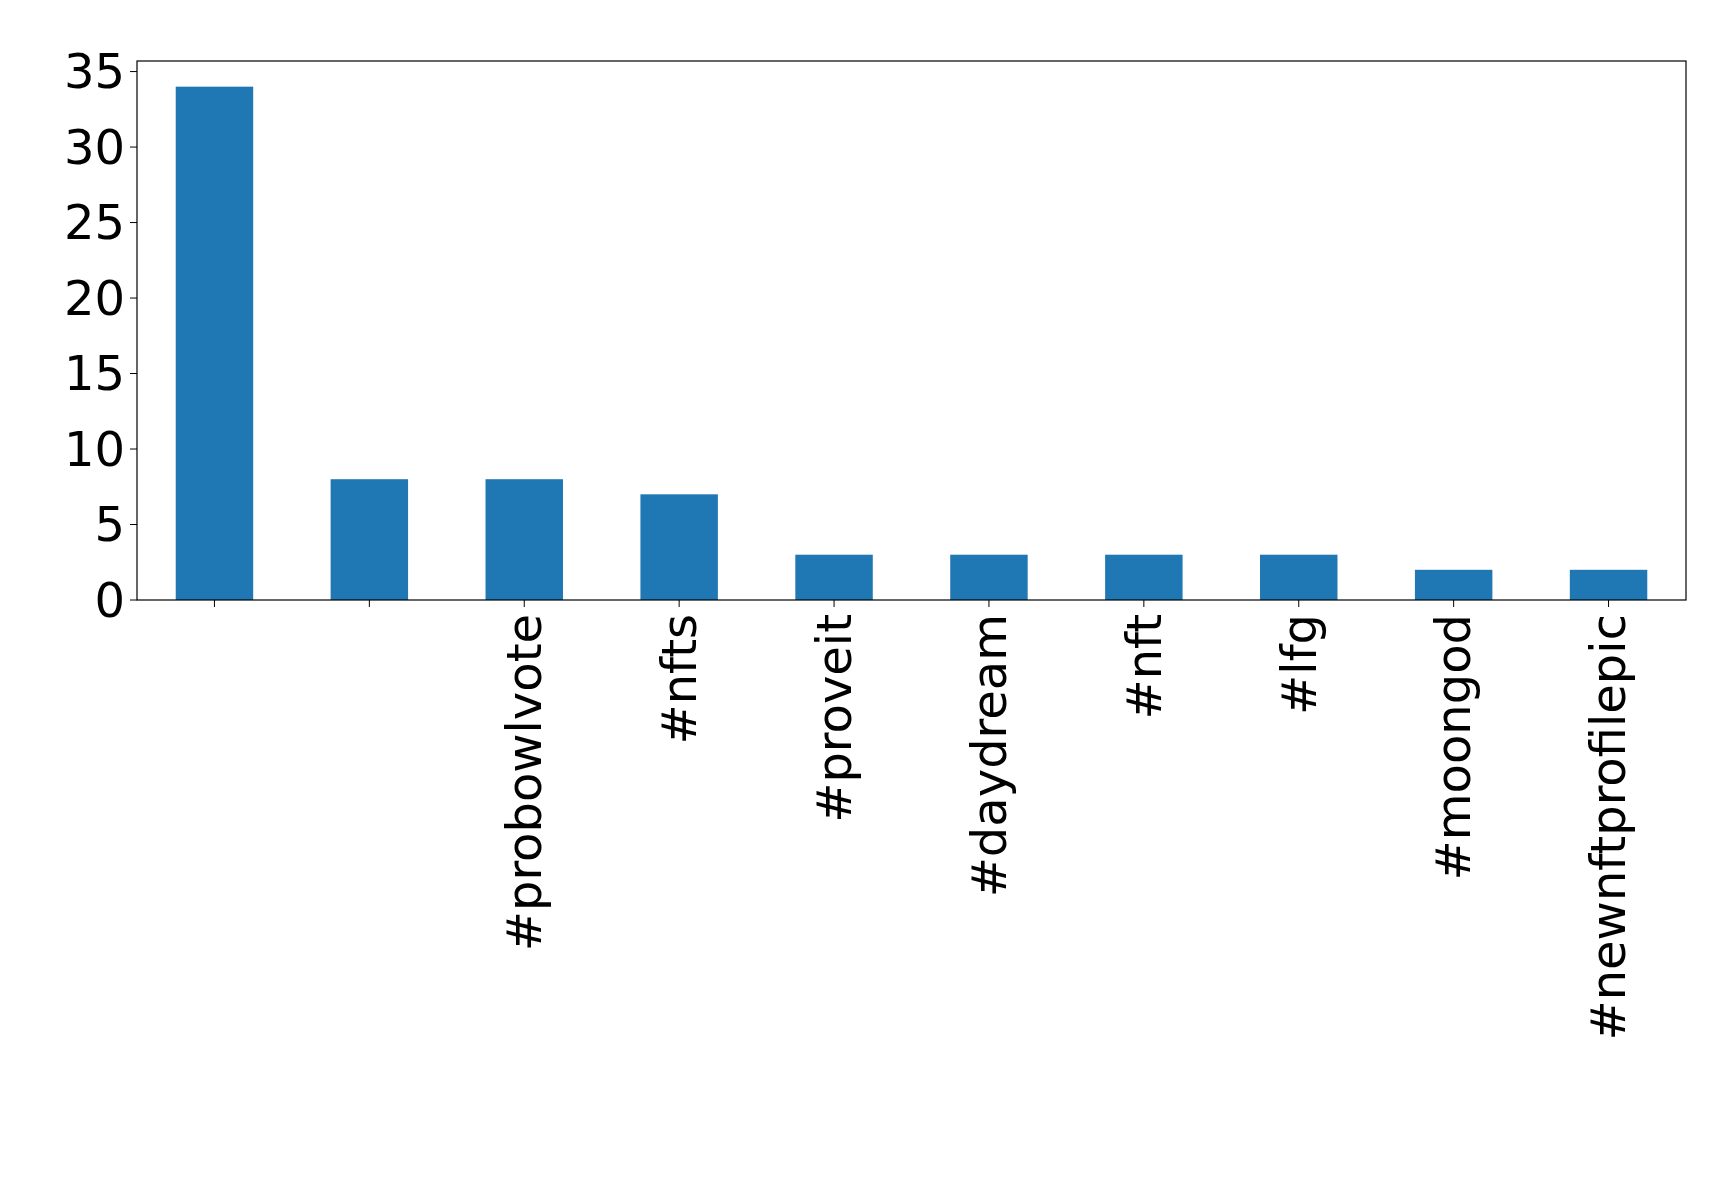  What do you see at coordinates (94, 448) in the screenshot?
I see `y-tick-label: 10` at bounding box center [94, 448].